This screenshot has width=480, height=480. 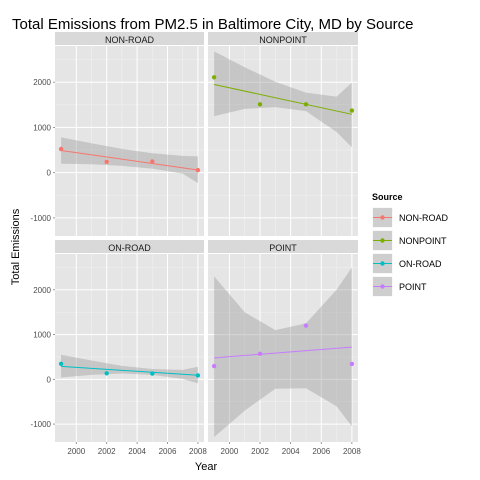 I want to click on facet-strip-label: NONPOINT, so click(x=283, y=40).